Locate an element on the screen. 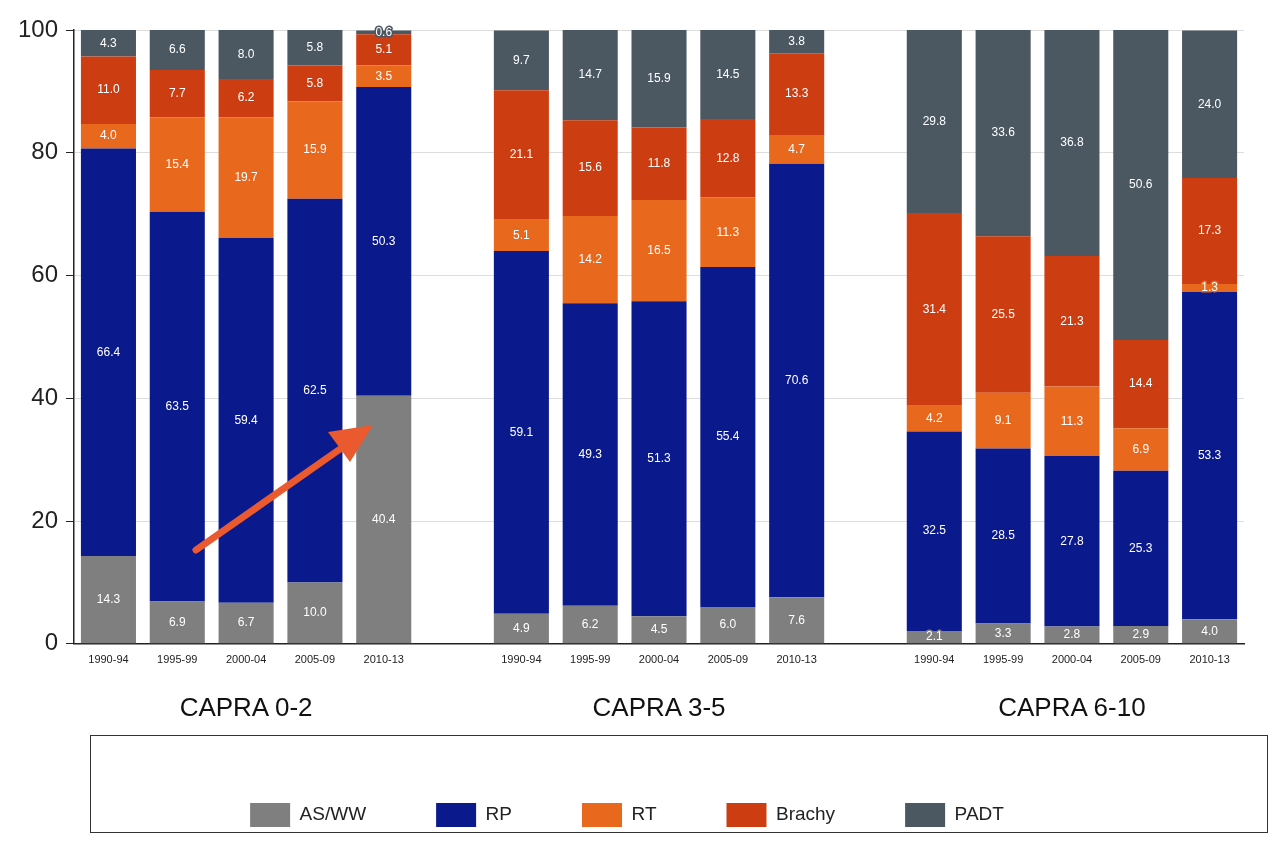 The width and height of the screenshot is (1274, 841). legend-label: RP is located at coordinates (499, 814).